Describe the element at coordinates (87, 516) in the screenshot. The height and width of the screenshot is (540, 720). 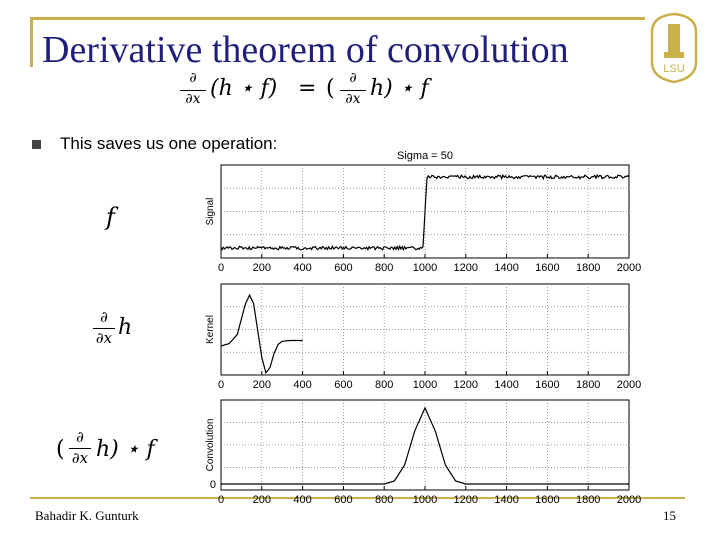
I see `footer-author: Bahadir K. Gunturk` at that location.